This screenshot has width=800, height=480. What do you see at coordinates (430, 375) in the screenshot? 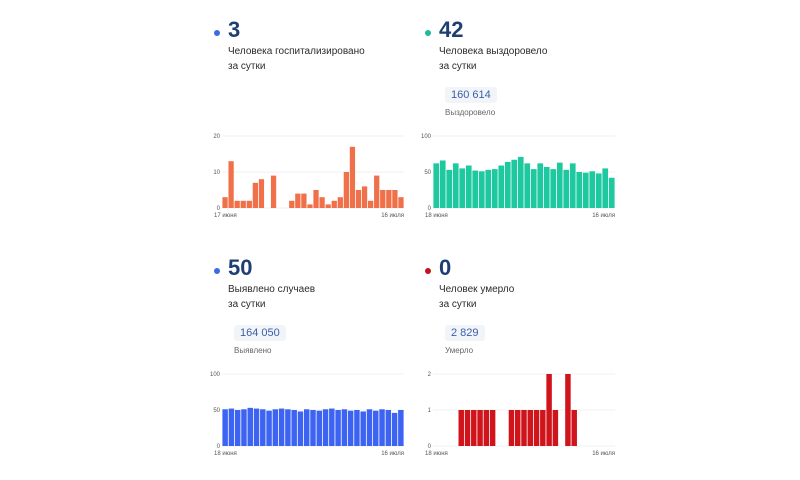
I see `y-tick-label: 2` at bounding box center [430, 375].